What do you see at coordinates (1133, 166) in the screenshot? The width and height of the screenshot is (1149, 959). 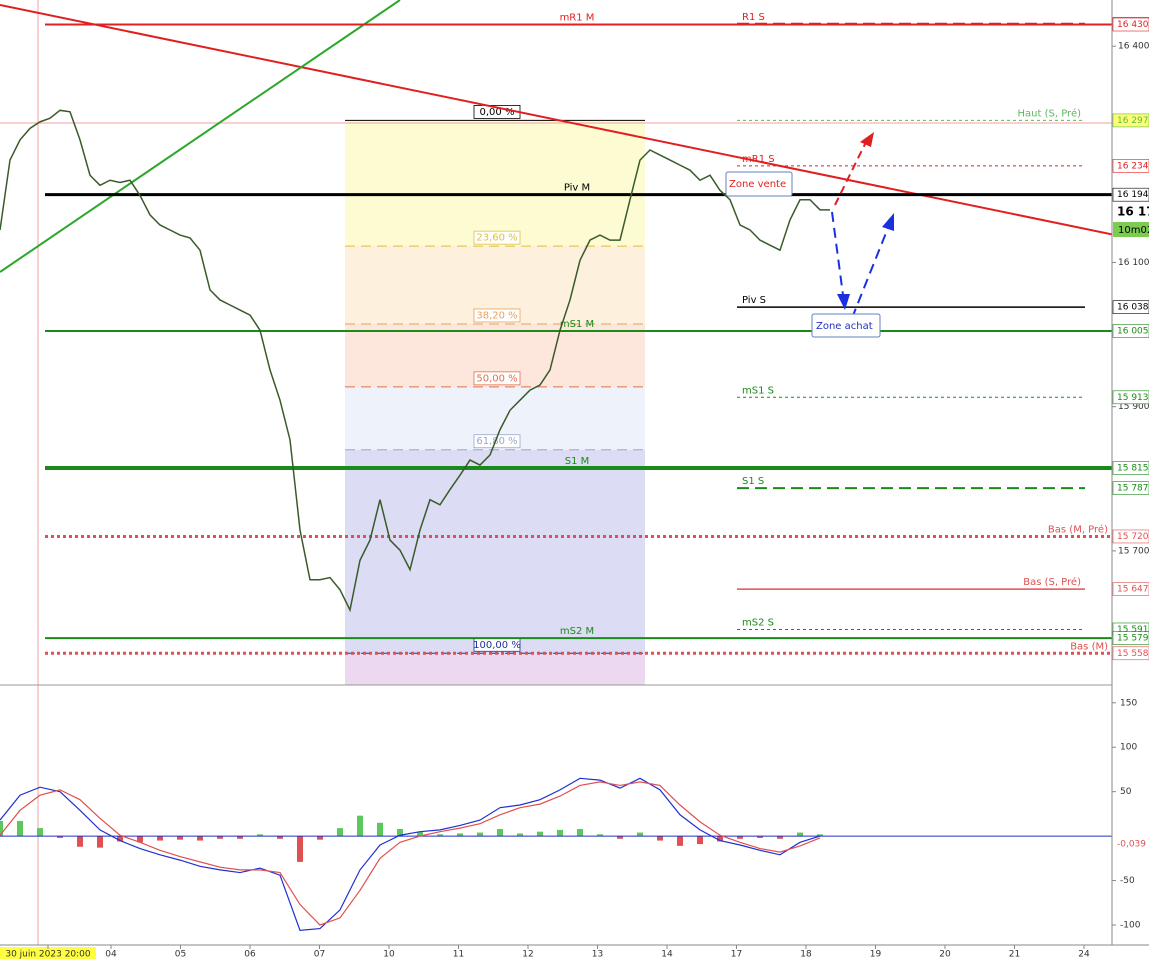 I see `price-box-label: 16 234` at bounding box center [1133, 166].